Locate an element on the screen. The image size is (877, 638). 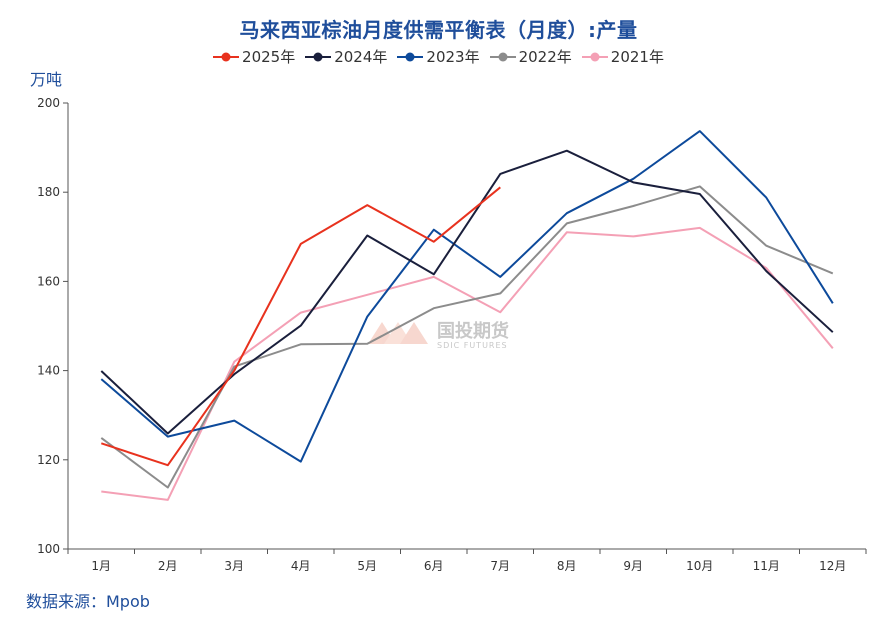
legend-item-2022: 2022年 is located at coordinates (530, 56).